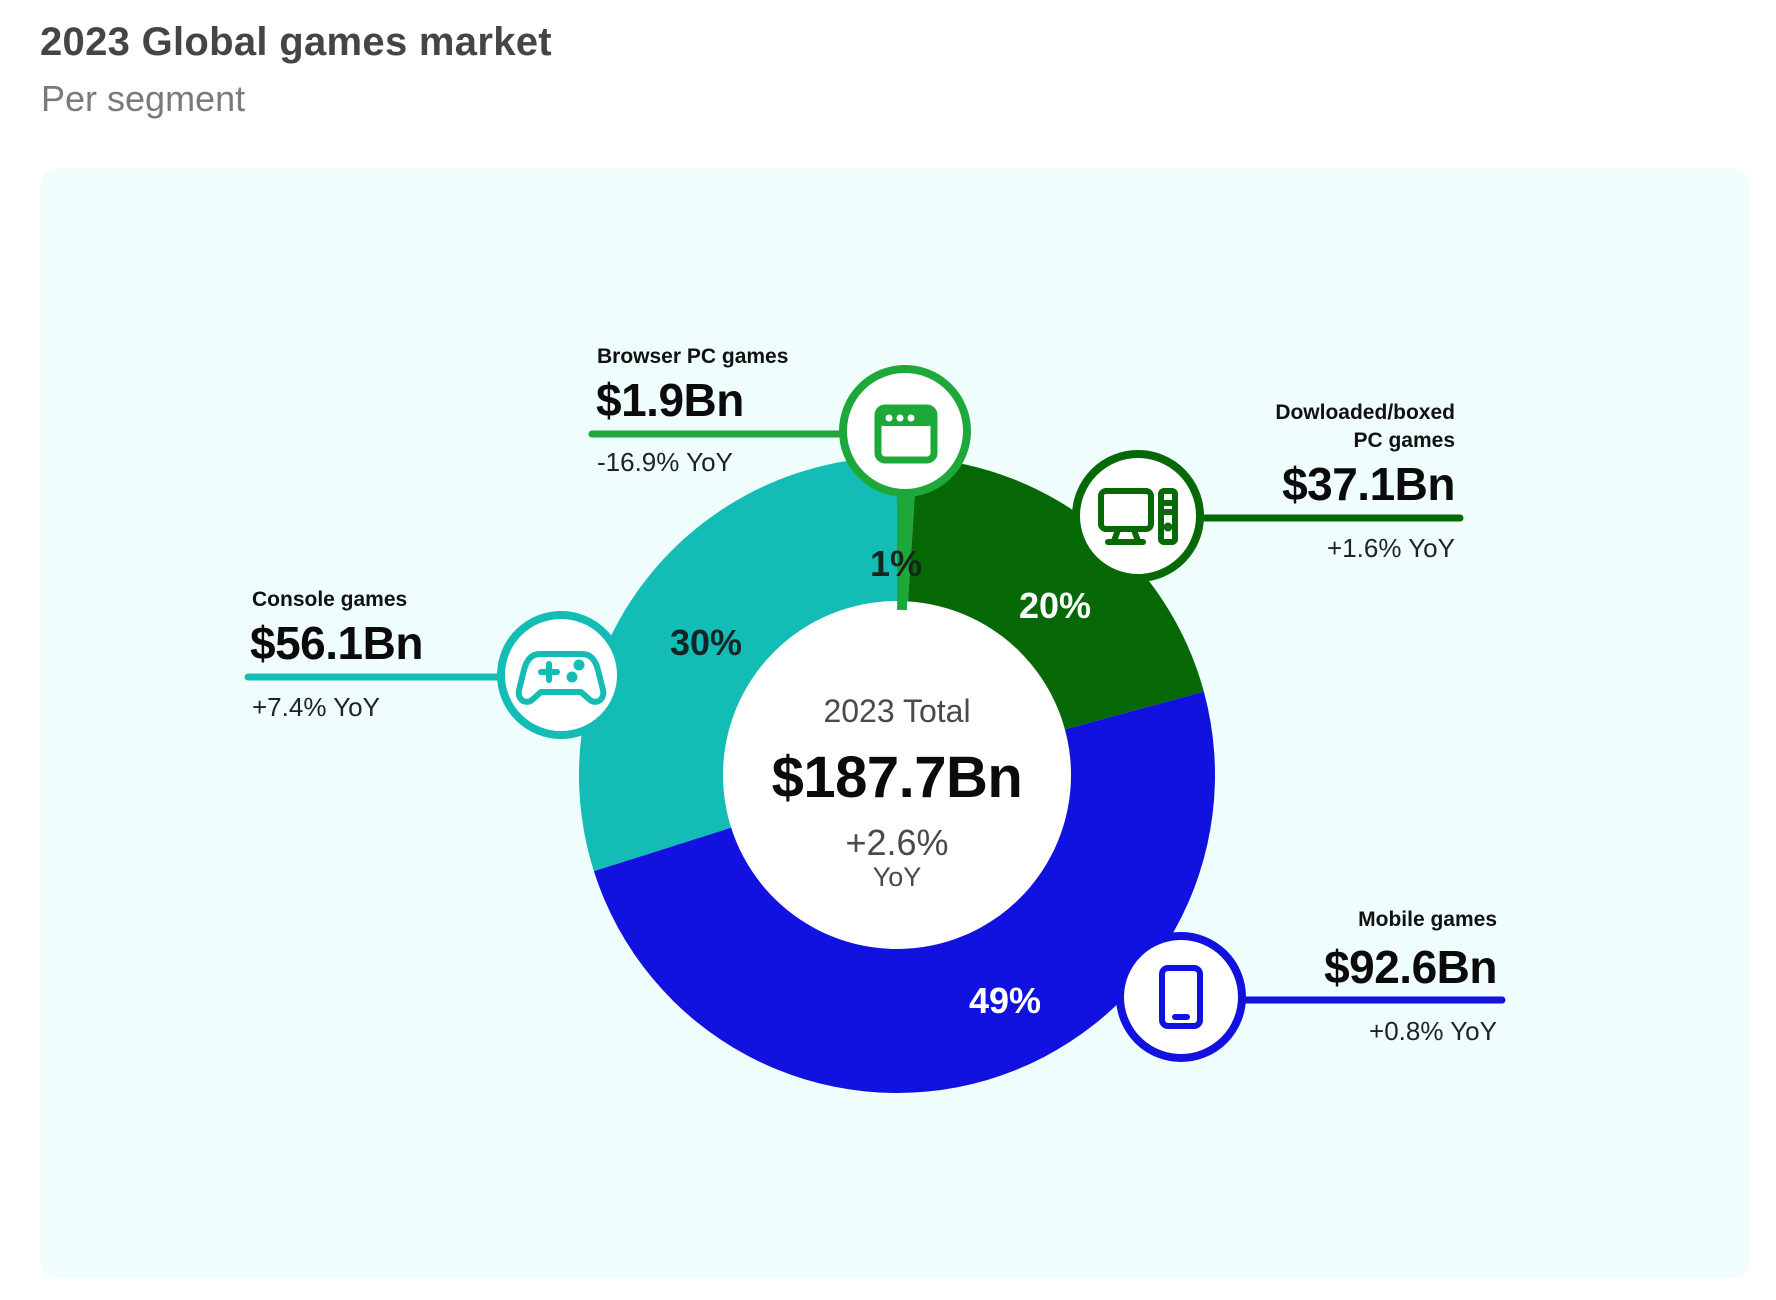 The width and height of the screenshot is (1776, 1300). I want to click on center-total-value: $187.7Bn, so click(897, 777).